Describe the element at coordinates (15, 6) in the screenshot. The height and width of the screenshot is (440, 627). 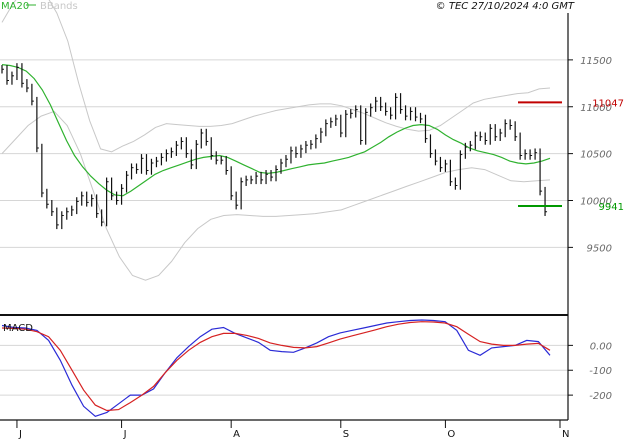
I see `legend-ma20: MA20` at that location.